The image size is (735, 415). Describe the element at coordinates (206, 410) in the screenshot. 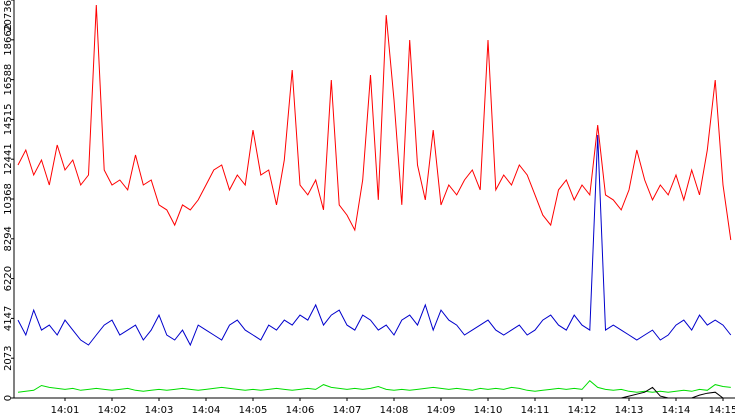

I see `x-tick-label: 14:04` at that location.